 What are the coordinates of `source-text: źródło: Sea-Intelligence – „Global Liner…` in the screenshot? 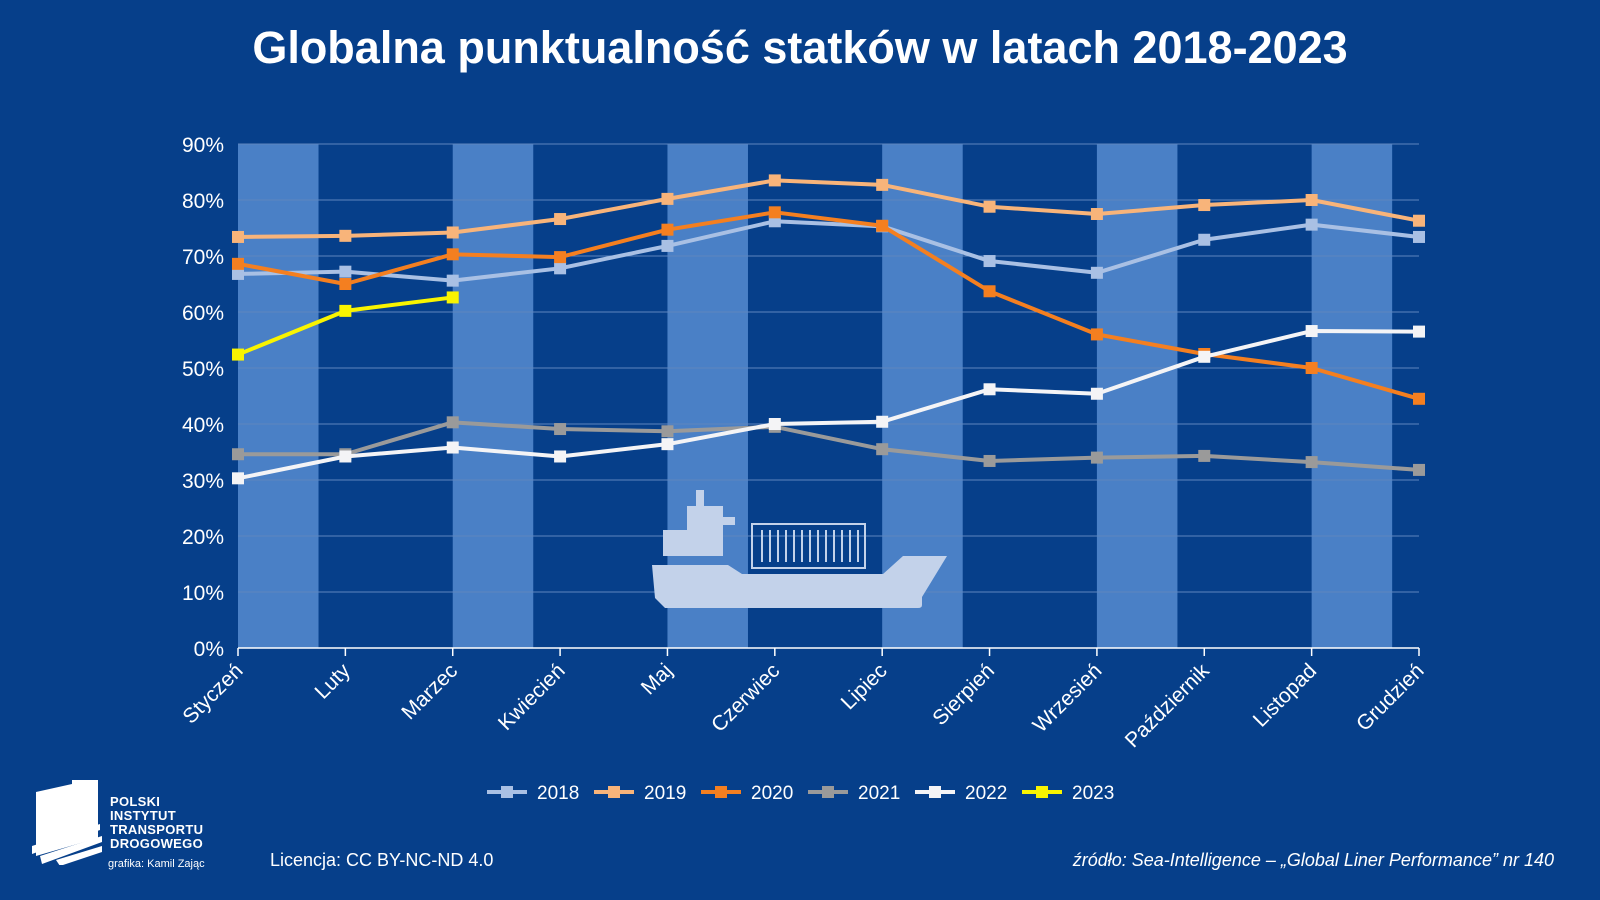 It's located at (1313, 860).